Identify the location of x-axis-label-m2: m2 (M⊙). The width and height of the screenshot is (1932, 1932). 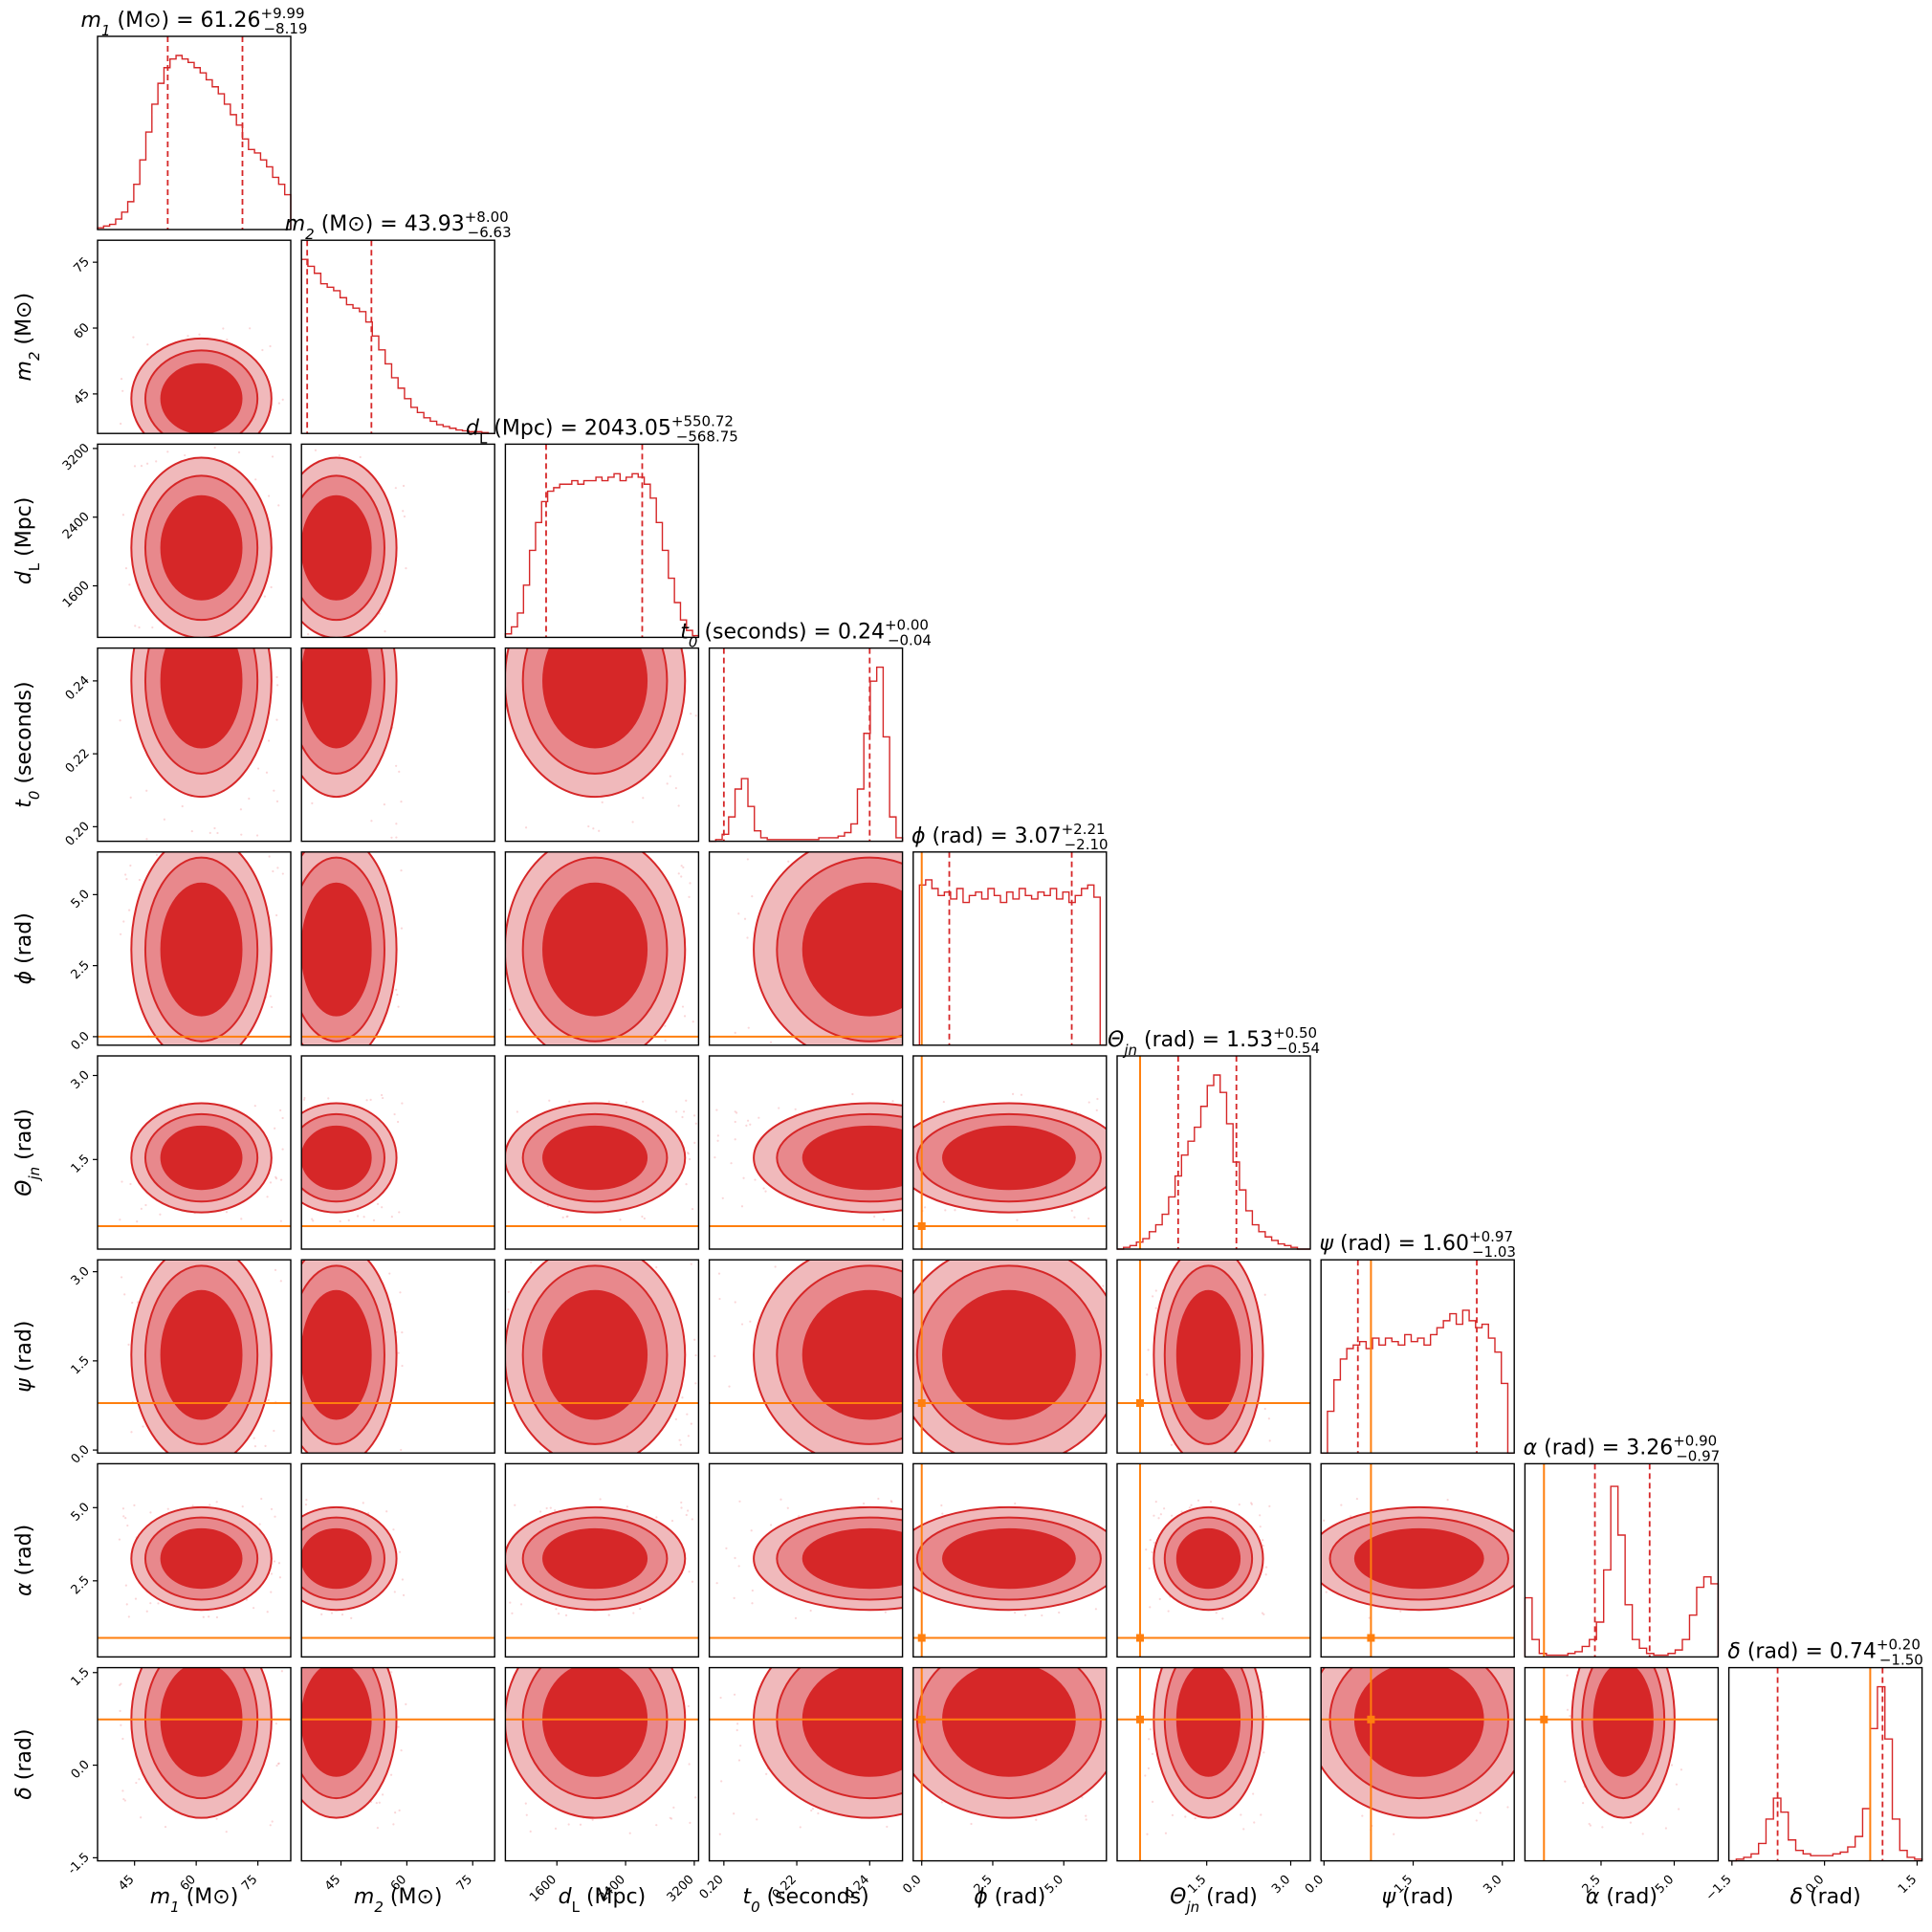
(398, 1900).